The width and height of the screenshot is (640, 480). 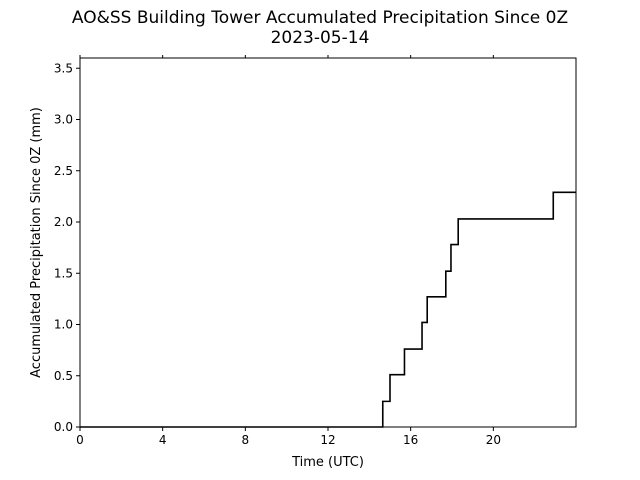 What do you see at coordinates (36, 242) in the screenshot?
I see `y-axis-label: Accumulated Precipitation Since 0Z (mm)` at bounding box center [36, 242].